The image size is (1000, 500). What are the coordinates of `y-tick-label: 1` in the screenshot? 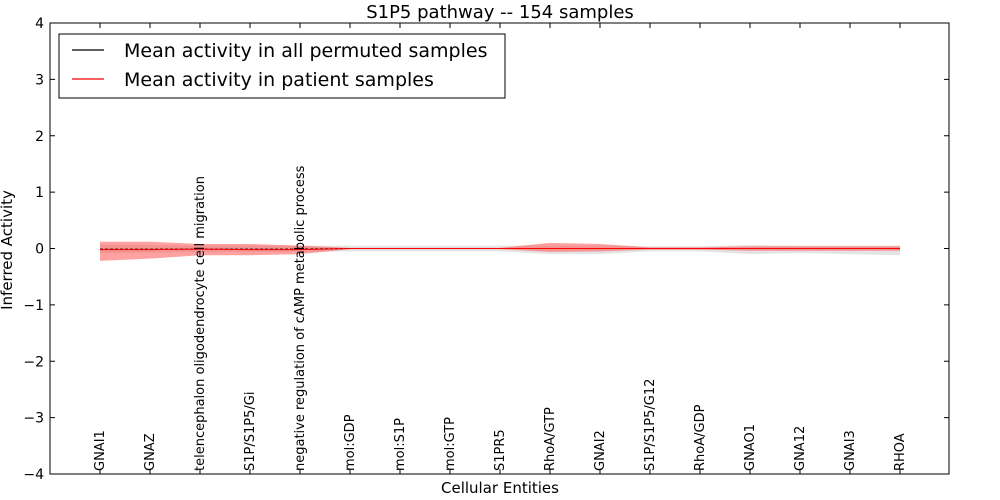 It's located at (39, 193).